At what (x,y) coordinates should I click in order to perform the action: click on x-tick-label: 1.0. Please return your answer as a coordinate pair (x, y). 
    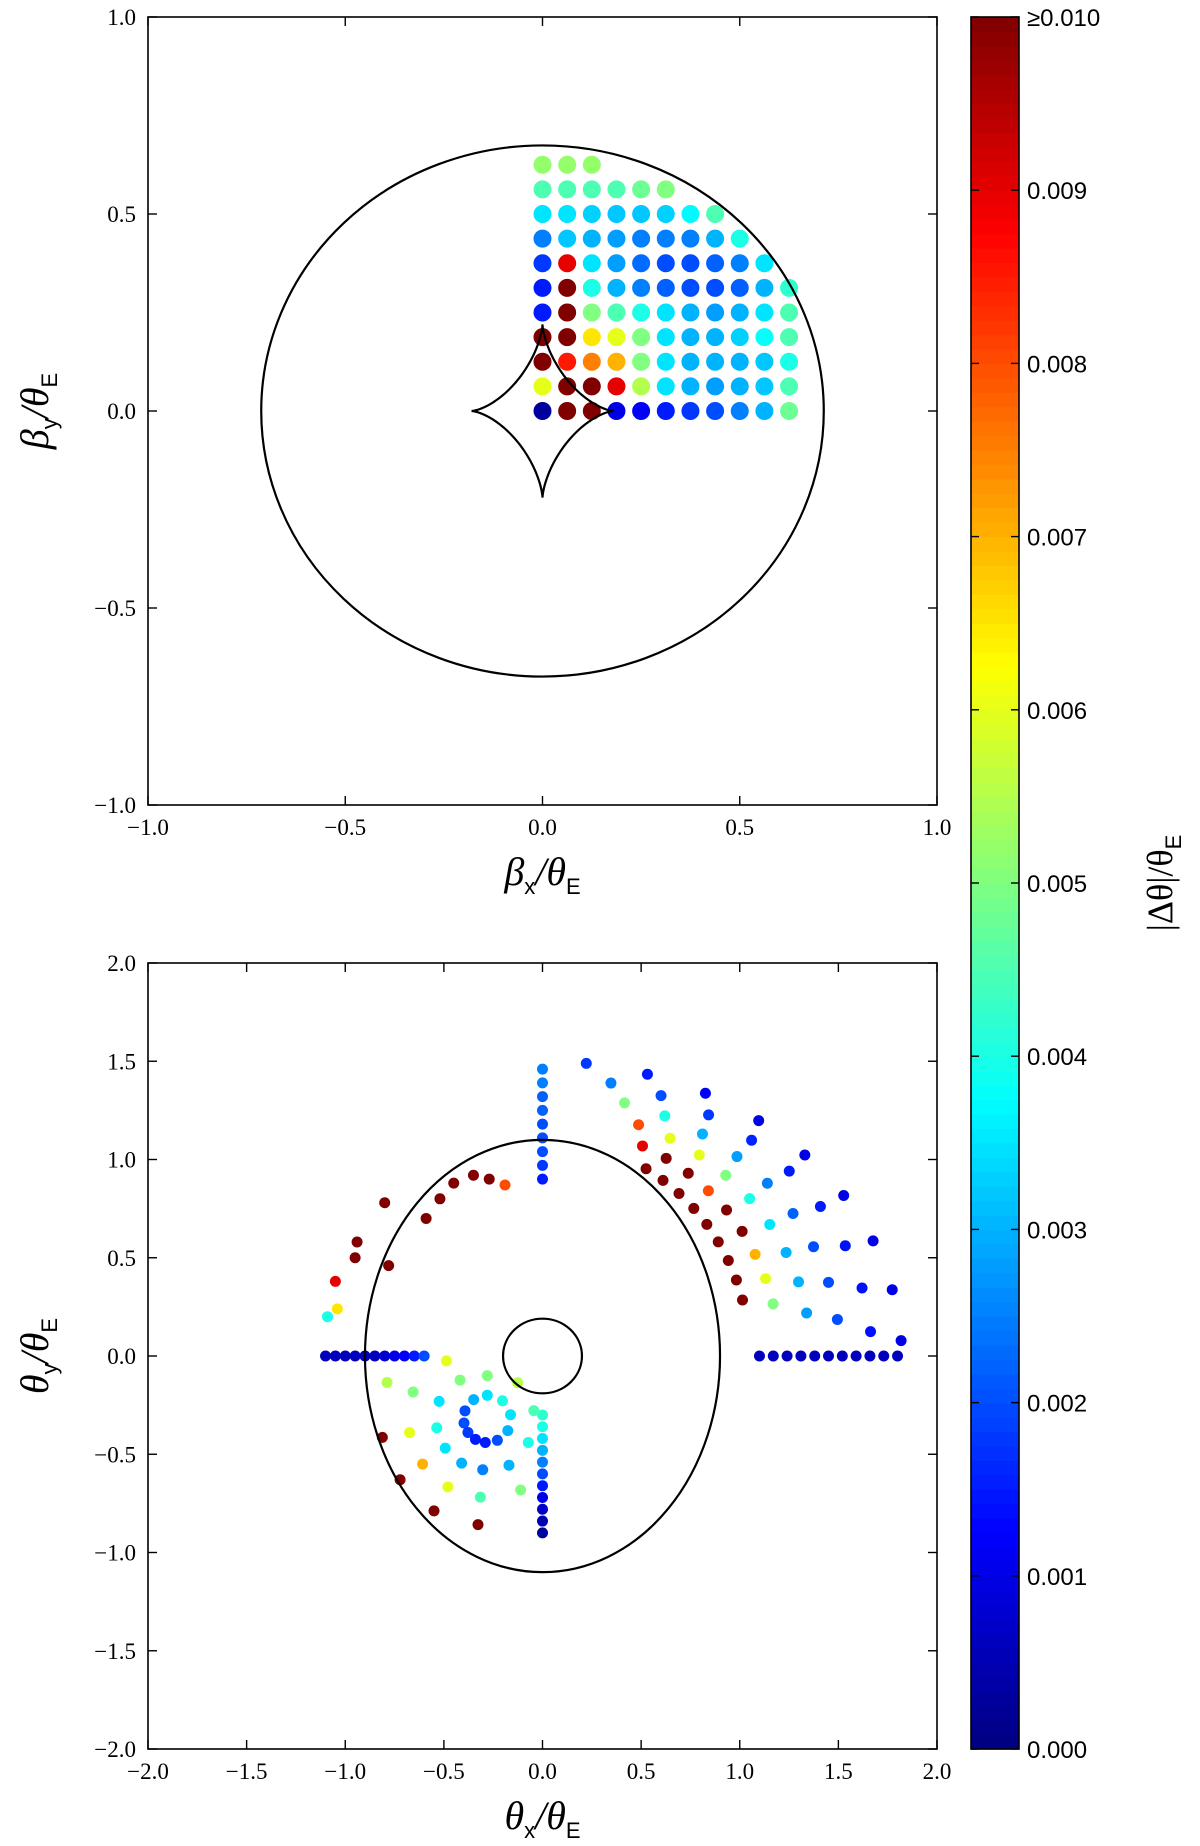
    Looking at the image, I should click on (937, 827).